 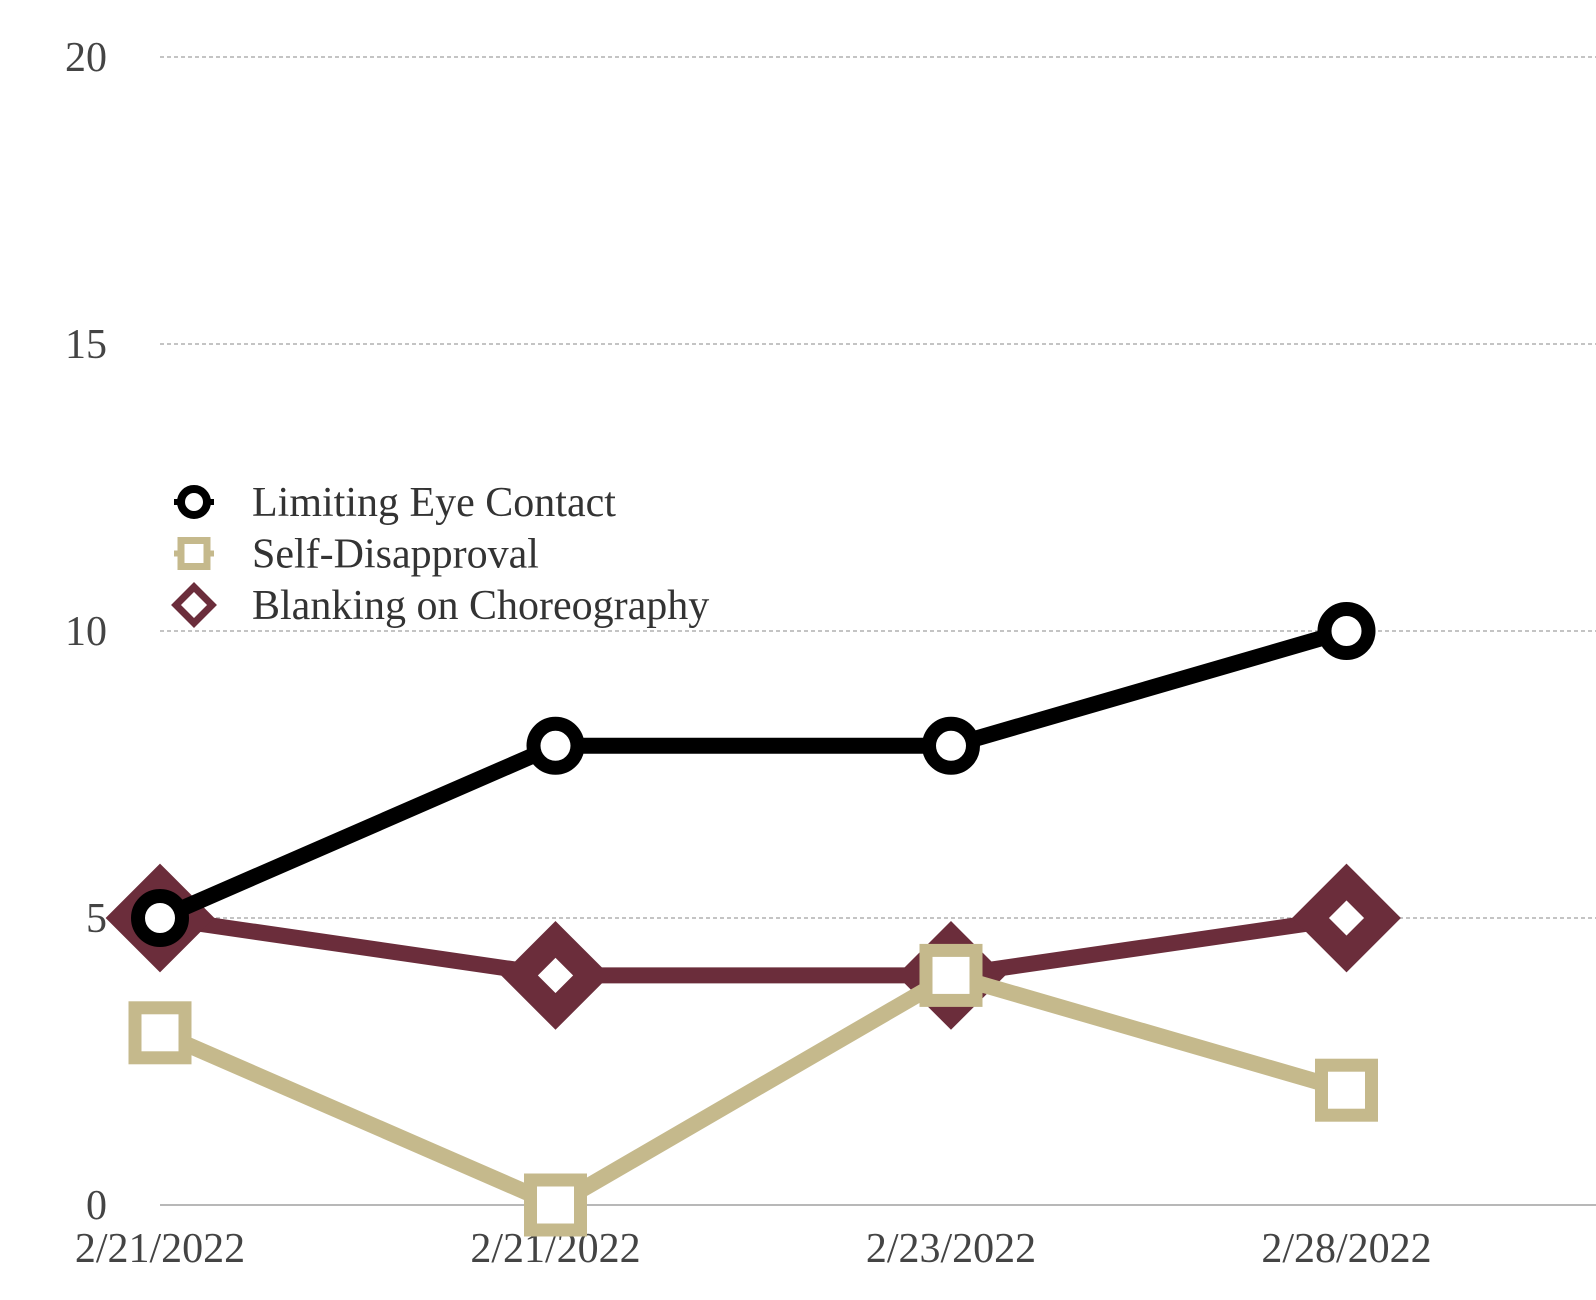 What do you see at coordinates (480, 606) in the screenshot?
I see `legend-label: Blanking on Choreography` at bounding box center [480, 606].